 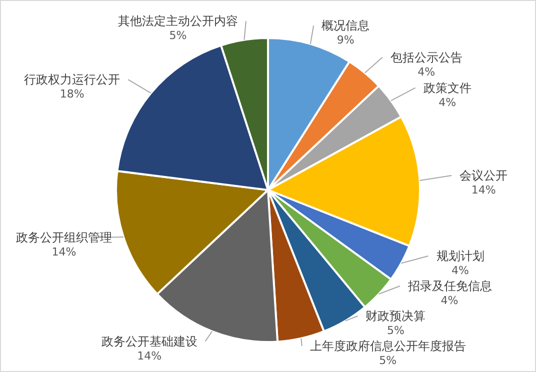 I want to click on data-label: 18%, so click(x=72, y=94).